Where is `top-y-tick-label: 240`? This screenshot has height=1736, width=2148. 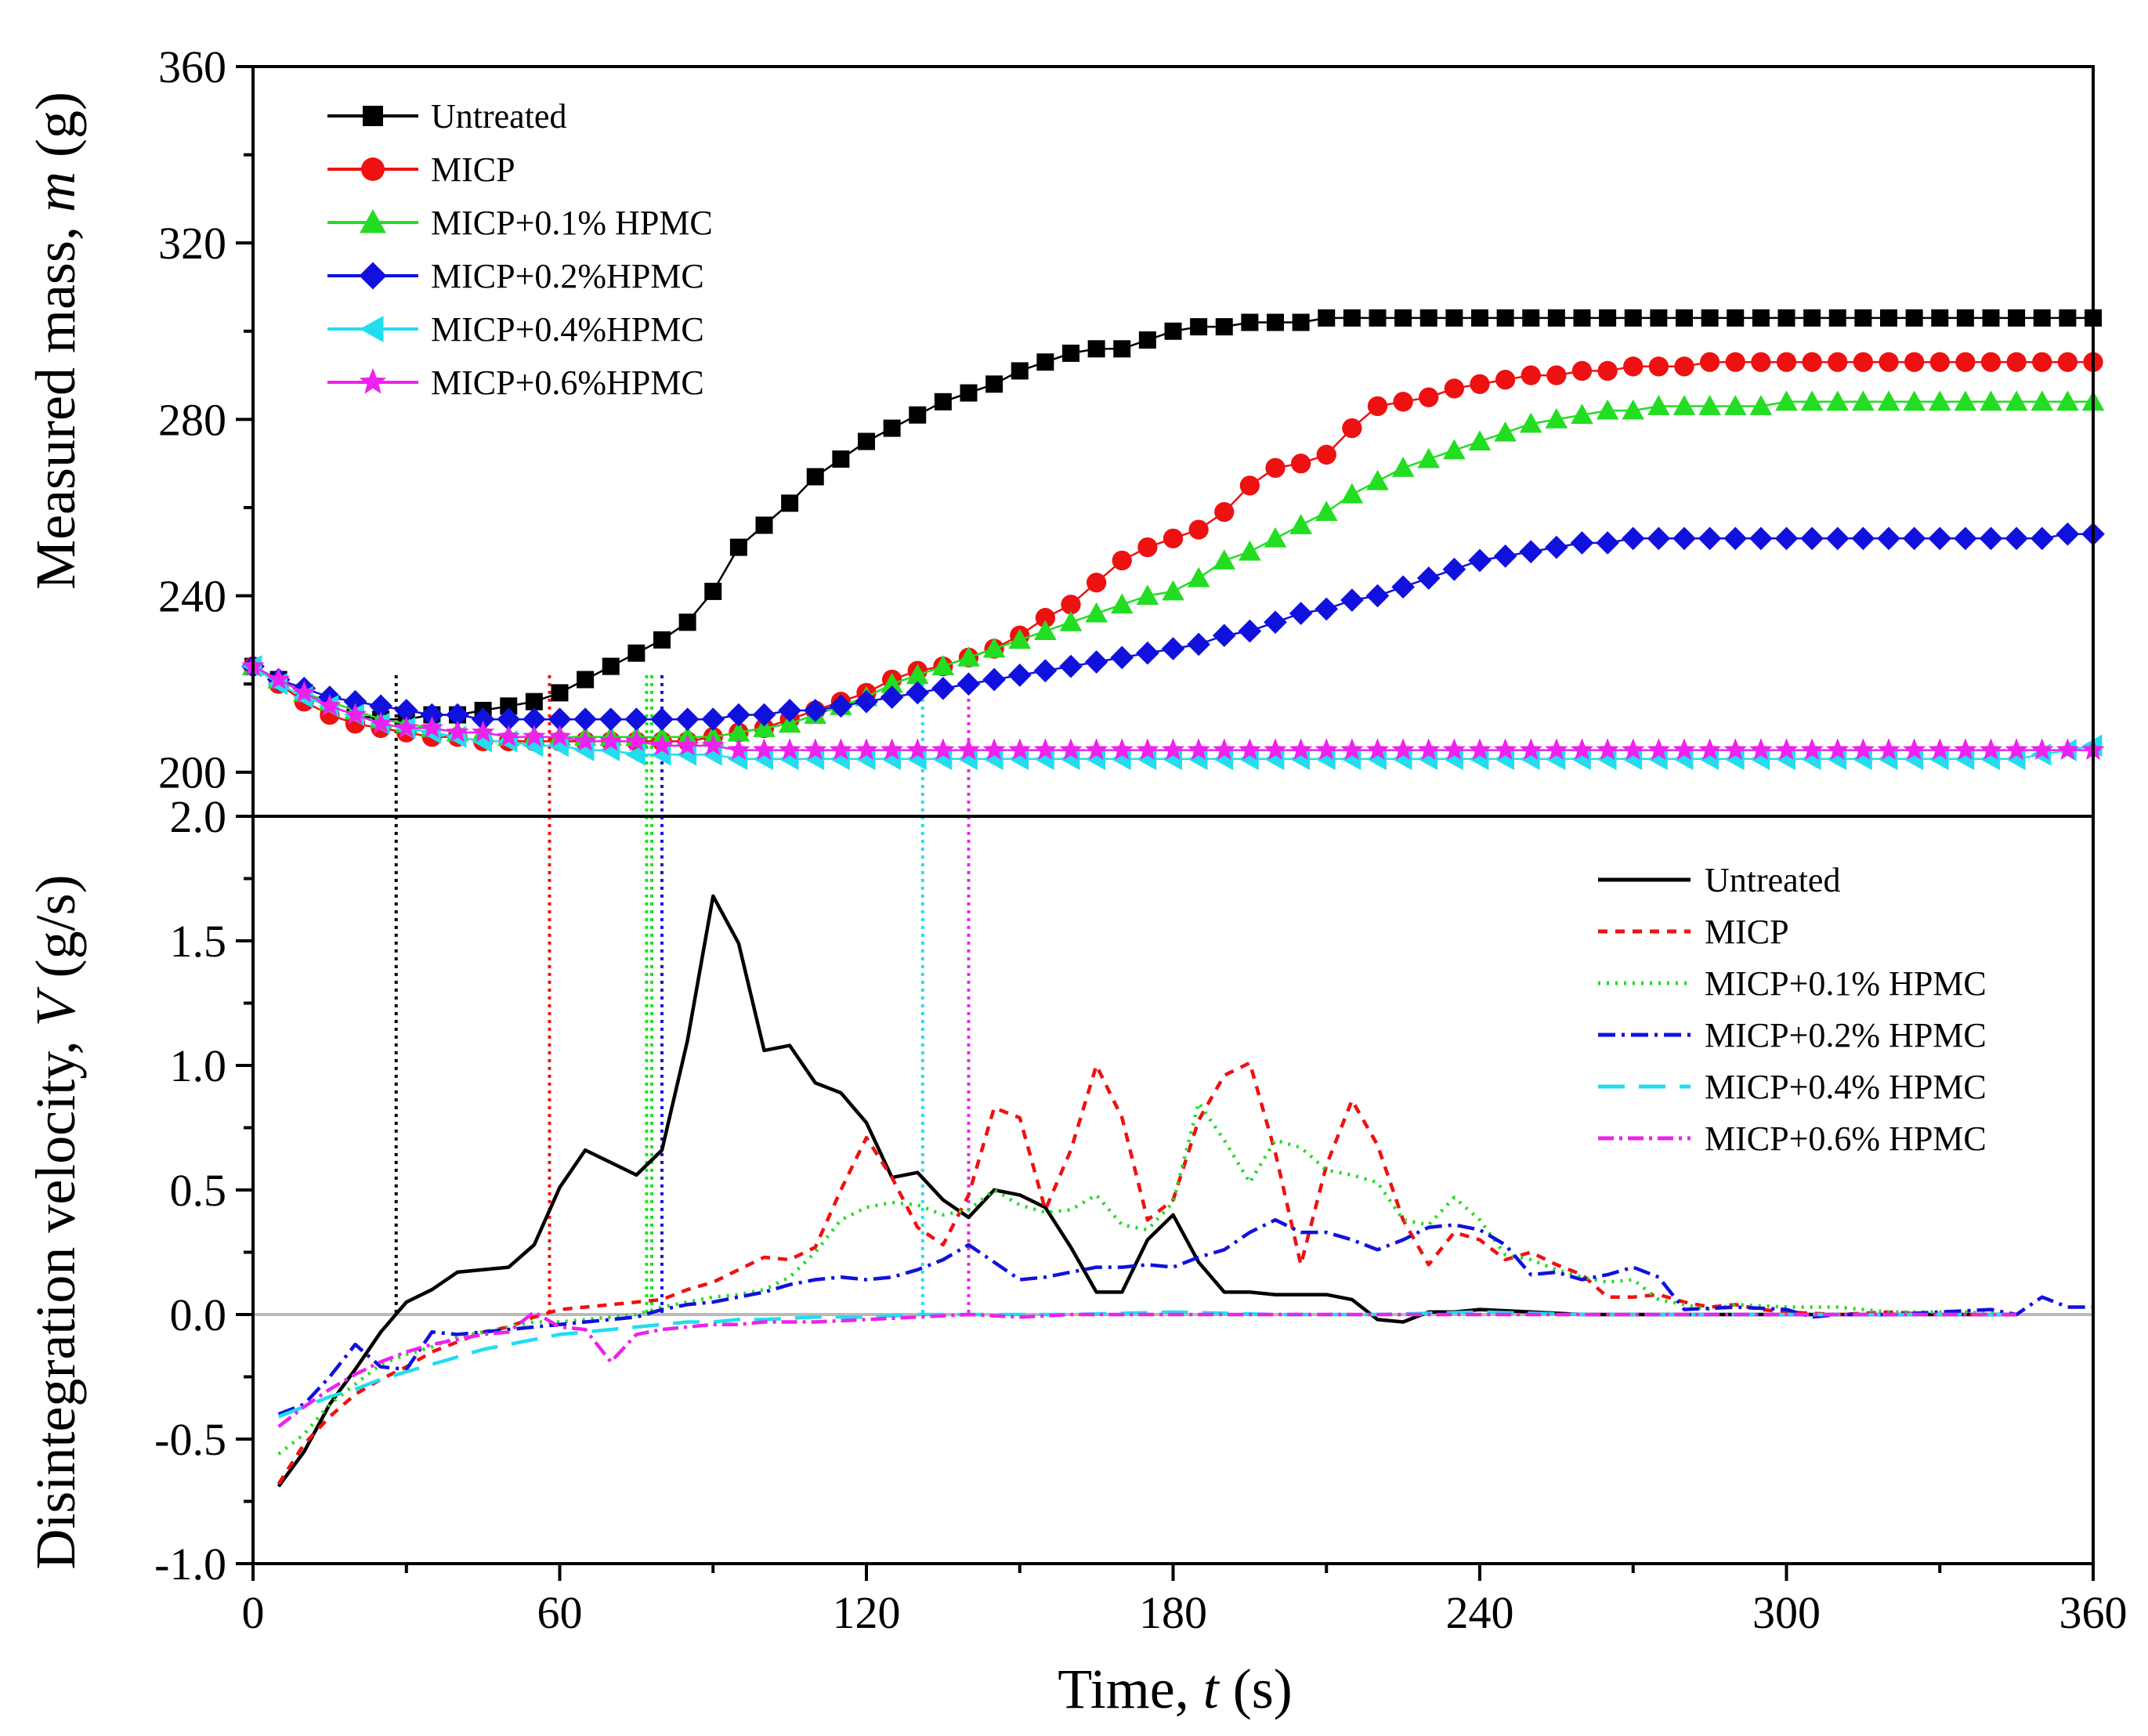 top-y-tick-label: 240 is located at coordinates (192, 596).